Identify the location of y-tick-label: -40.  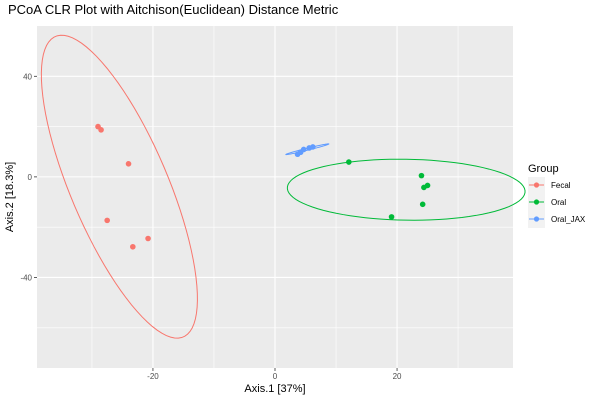
(26, 277).